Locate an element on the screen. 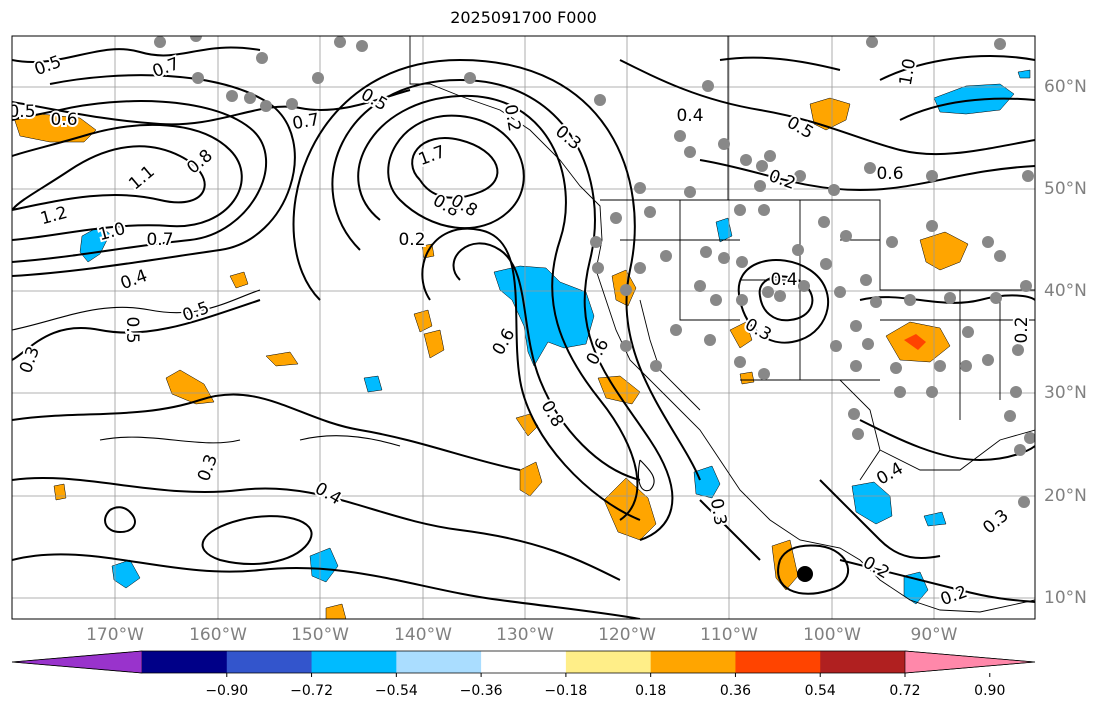 This screenshot has width=1105, height=712. colorbar-tick-label: 0.72 is located at coordinates (905, 691).